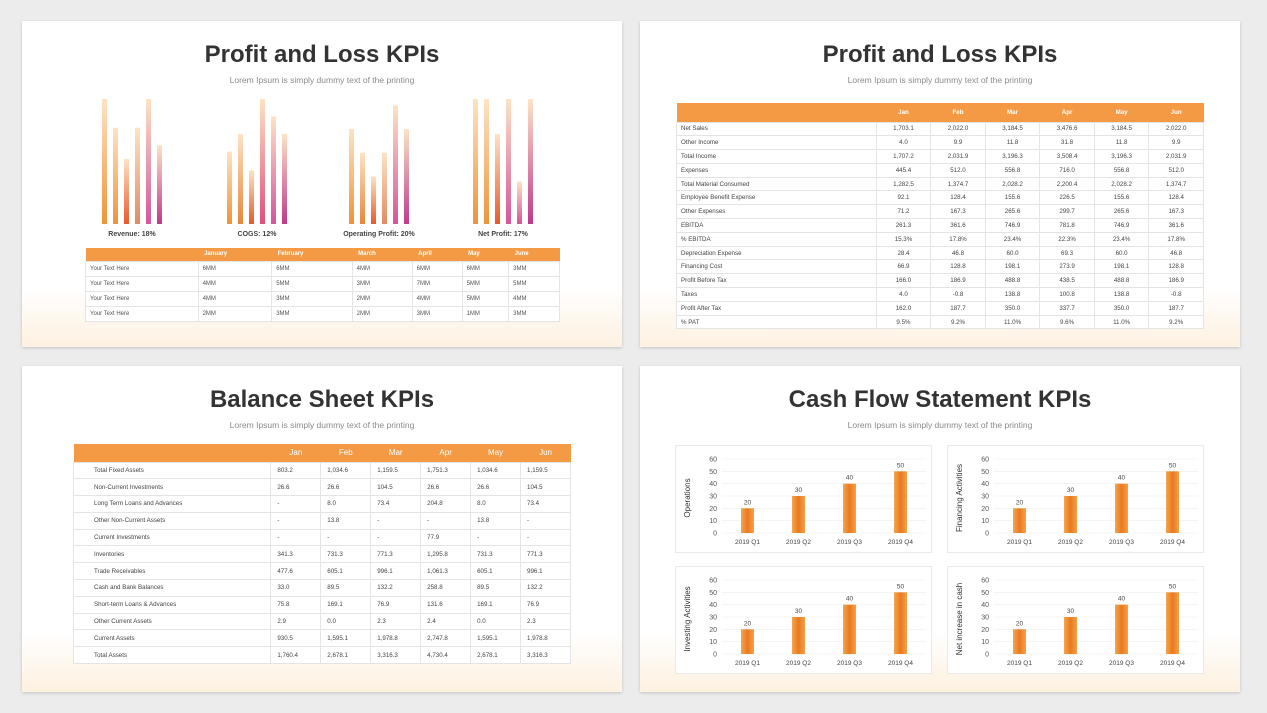 The width and height of the screenshot is (1267, 713). What do you see at coordinates (534, 283) in the screenshot?
I see `table-cell: 5MM` at bounding box center [534, 283].